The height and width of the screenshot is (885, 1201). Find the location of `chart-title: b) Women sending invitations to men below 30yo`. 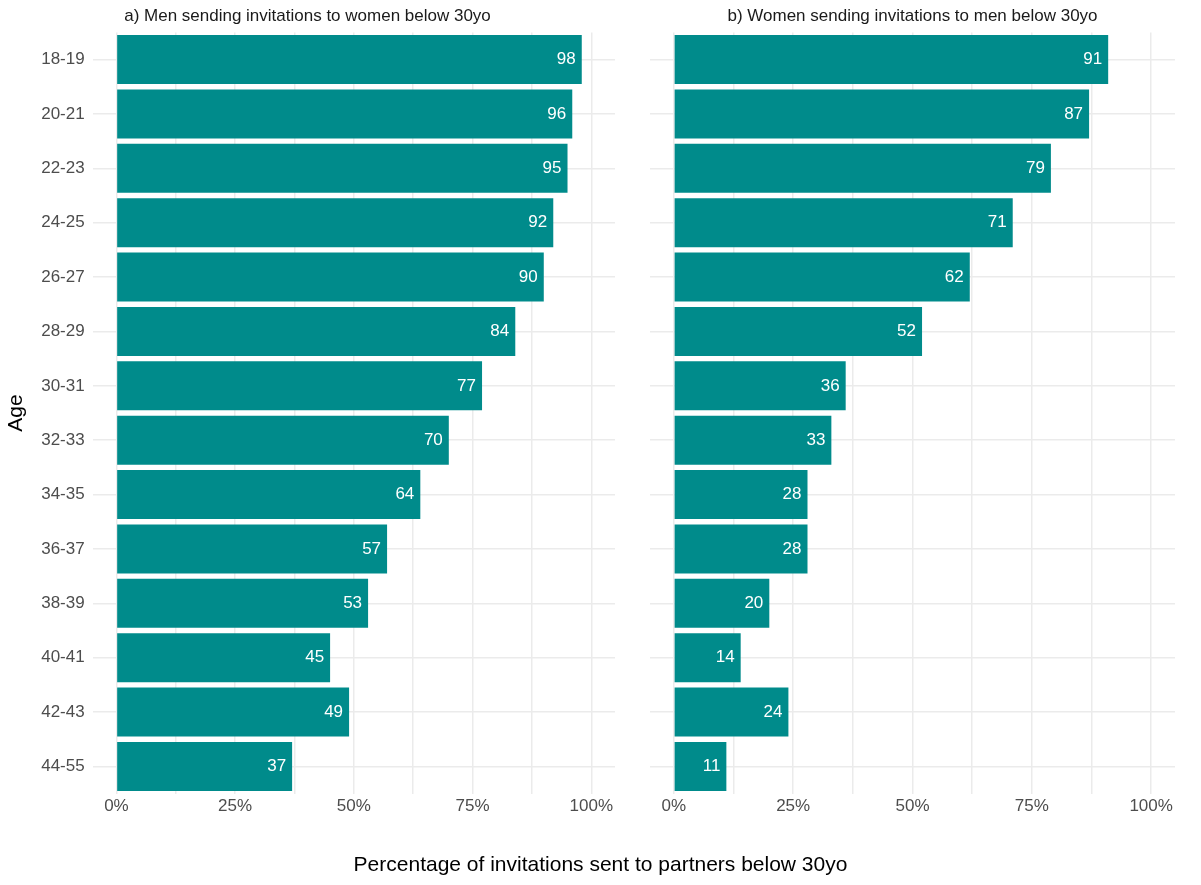

chart-title: b) Women sending invitations to men below 30yo is located at coordinates (912, 15).